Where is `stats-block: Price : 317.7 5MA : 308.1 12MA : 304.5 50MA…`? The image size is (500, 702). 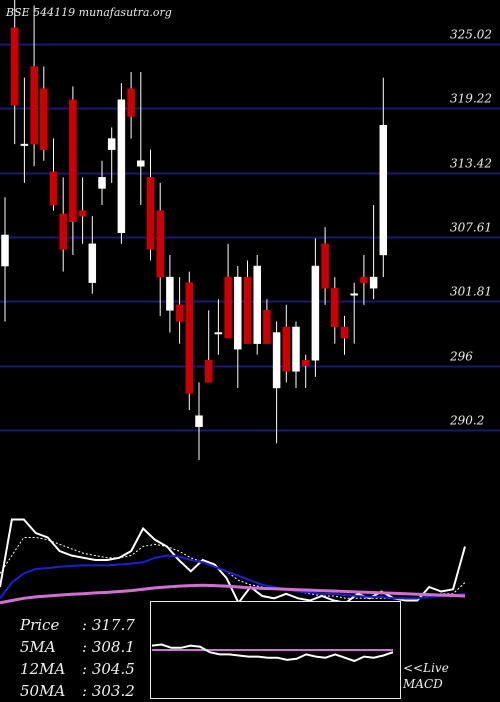
stats-block: Price : 317.7 5MA : 308.1 12MA : 304.5 50MA… is located at coordinates (77, 658).